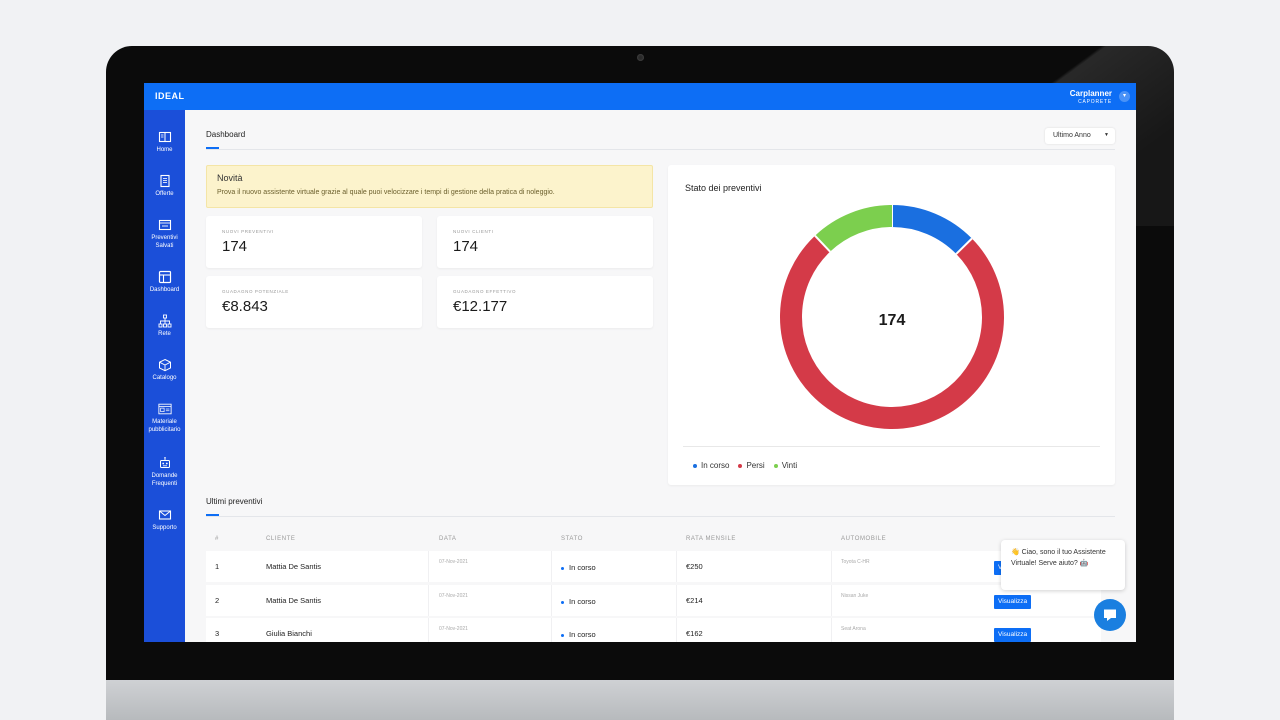 Image resolution: width=1280 pixels, height=720 pixels. I want to click on period-select: Ultimo Anno ▼, so click(1080, 136).